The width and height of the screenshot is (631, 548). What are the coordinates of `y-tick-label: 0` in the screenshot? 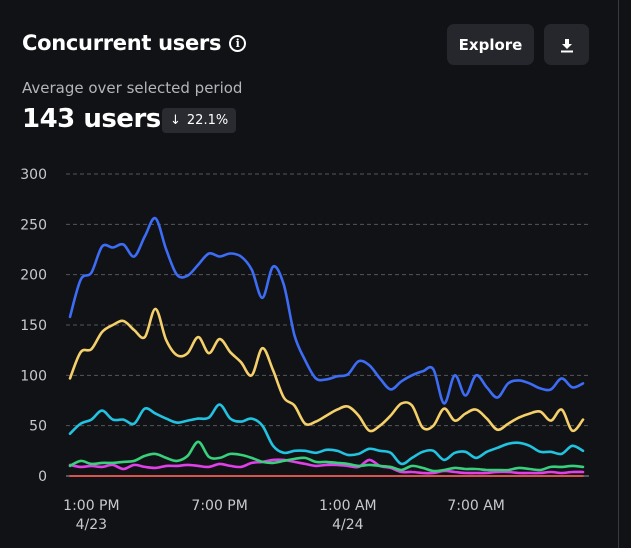 It's located at (42, 477).